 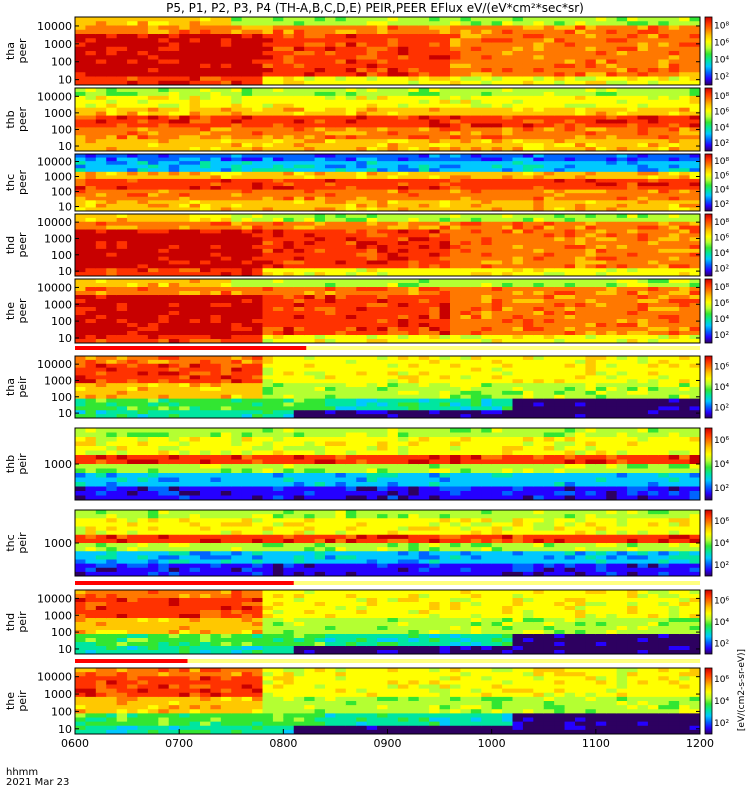 I want to click on panel-label: thc, so click(x=10, y=182).